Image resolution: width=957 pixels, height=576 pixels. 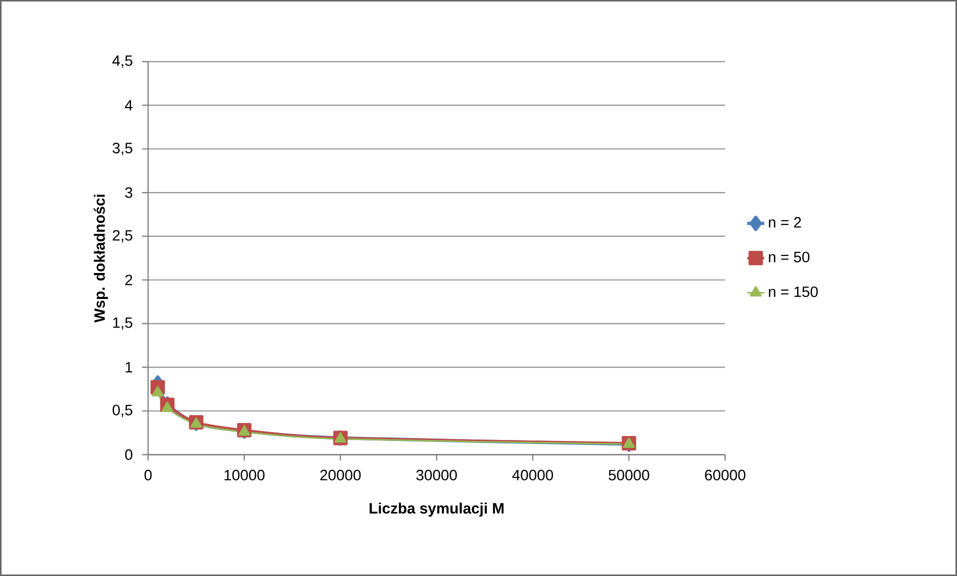 I want to click on legend-label: n = 2, so click(x=784, y=222).